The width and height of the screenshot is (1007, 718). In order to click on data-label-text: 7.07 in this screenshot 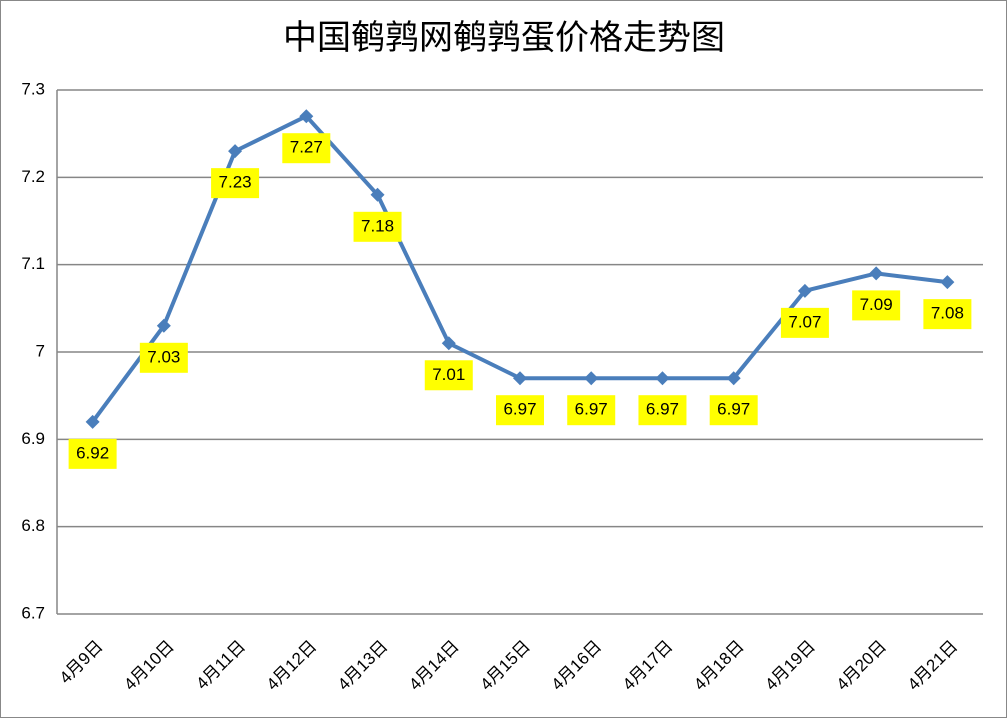, I will do `click(804, 321)`.